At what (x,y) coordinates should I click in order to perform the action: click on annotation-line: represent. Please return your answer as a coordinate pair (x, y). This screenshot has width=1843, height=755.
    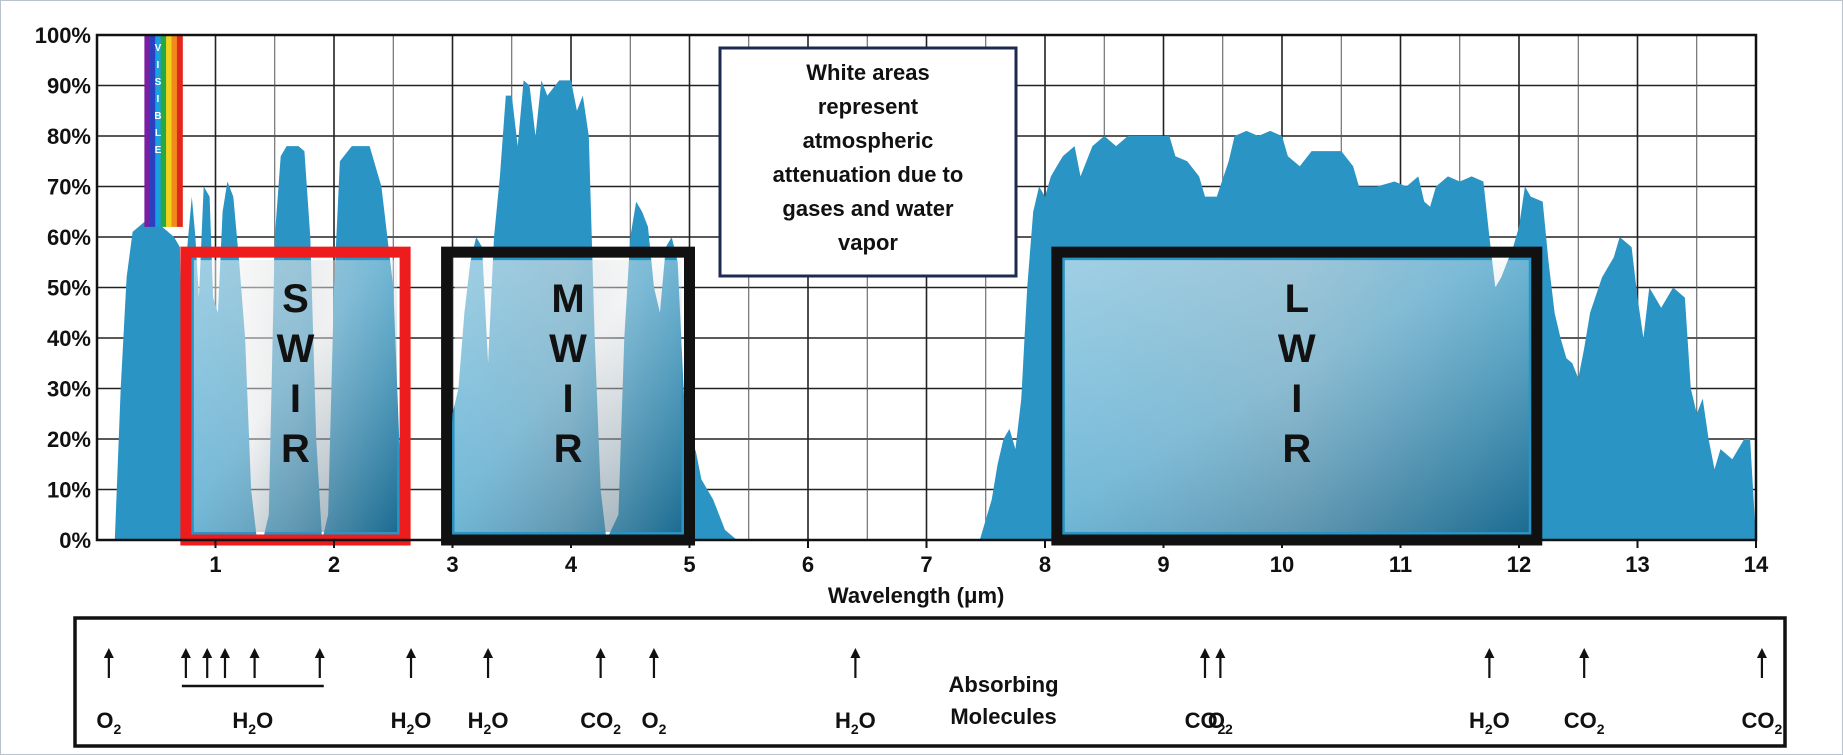
    Looking at the image, I should click on (868, 106).